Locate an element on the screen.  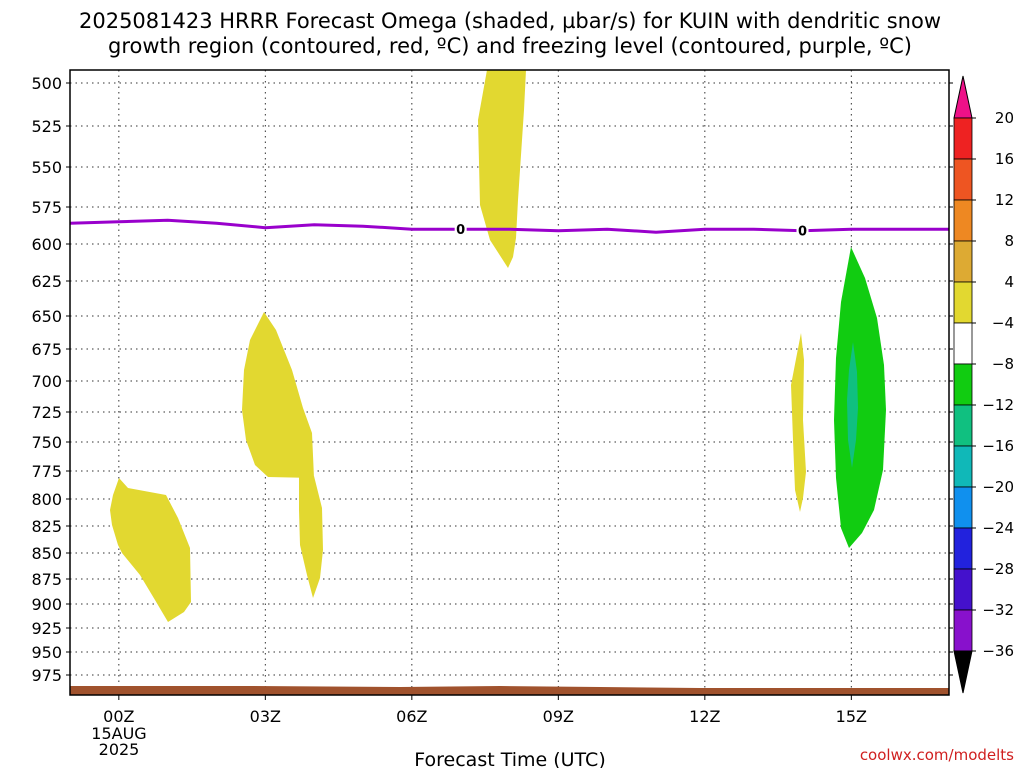
colorbar-tick-label: 4 is located at coordinates (1009, 282).